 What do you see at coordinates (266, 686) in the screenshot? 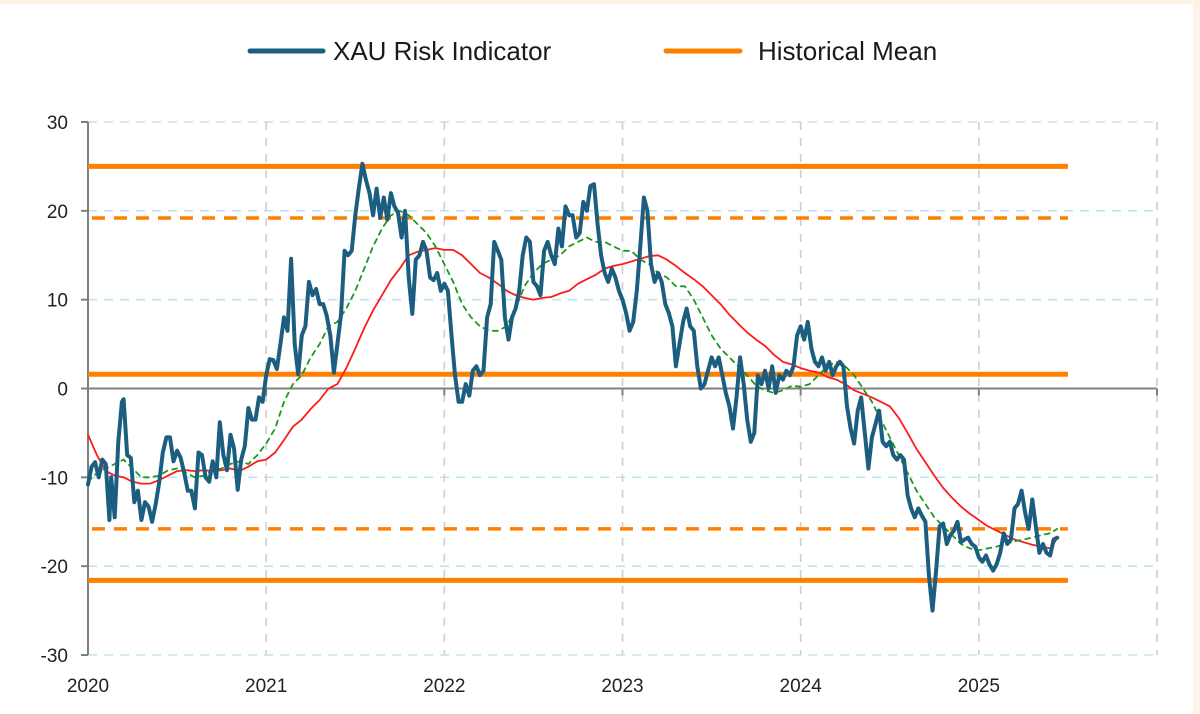
I see `x-tick-label: 2021` at bounding box center [266, 686].